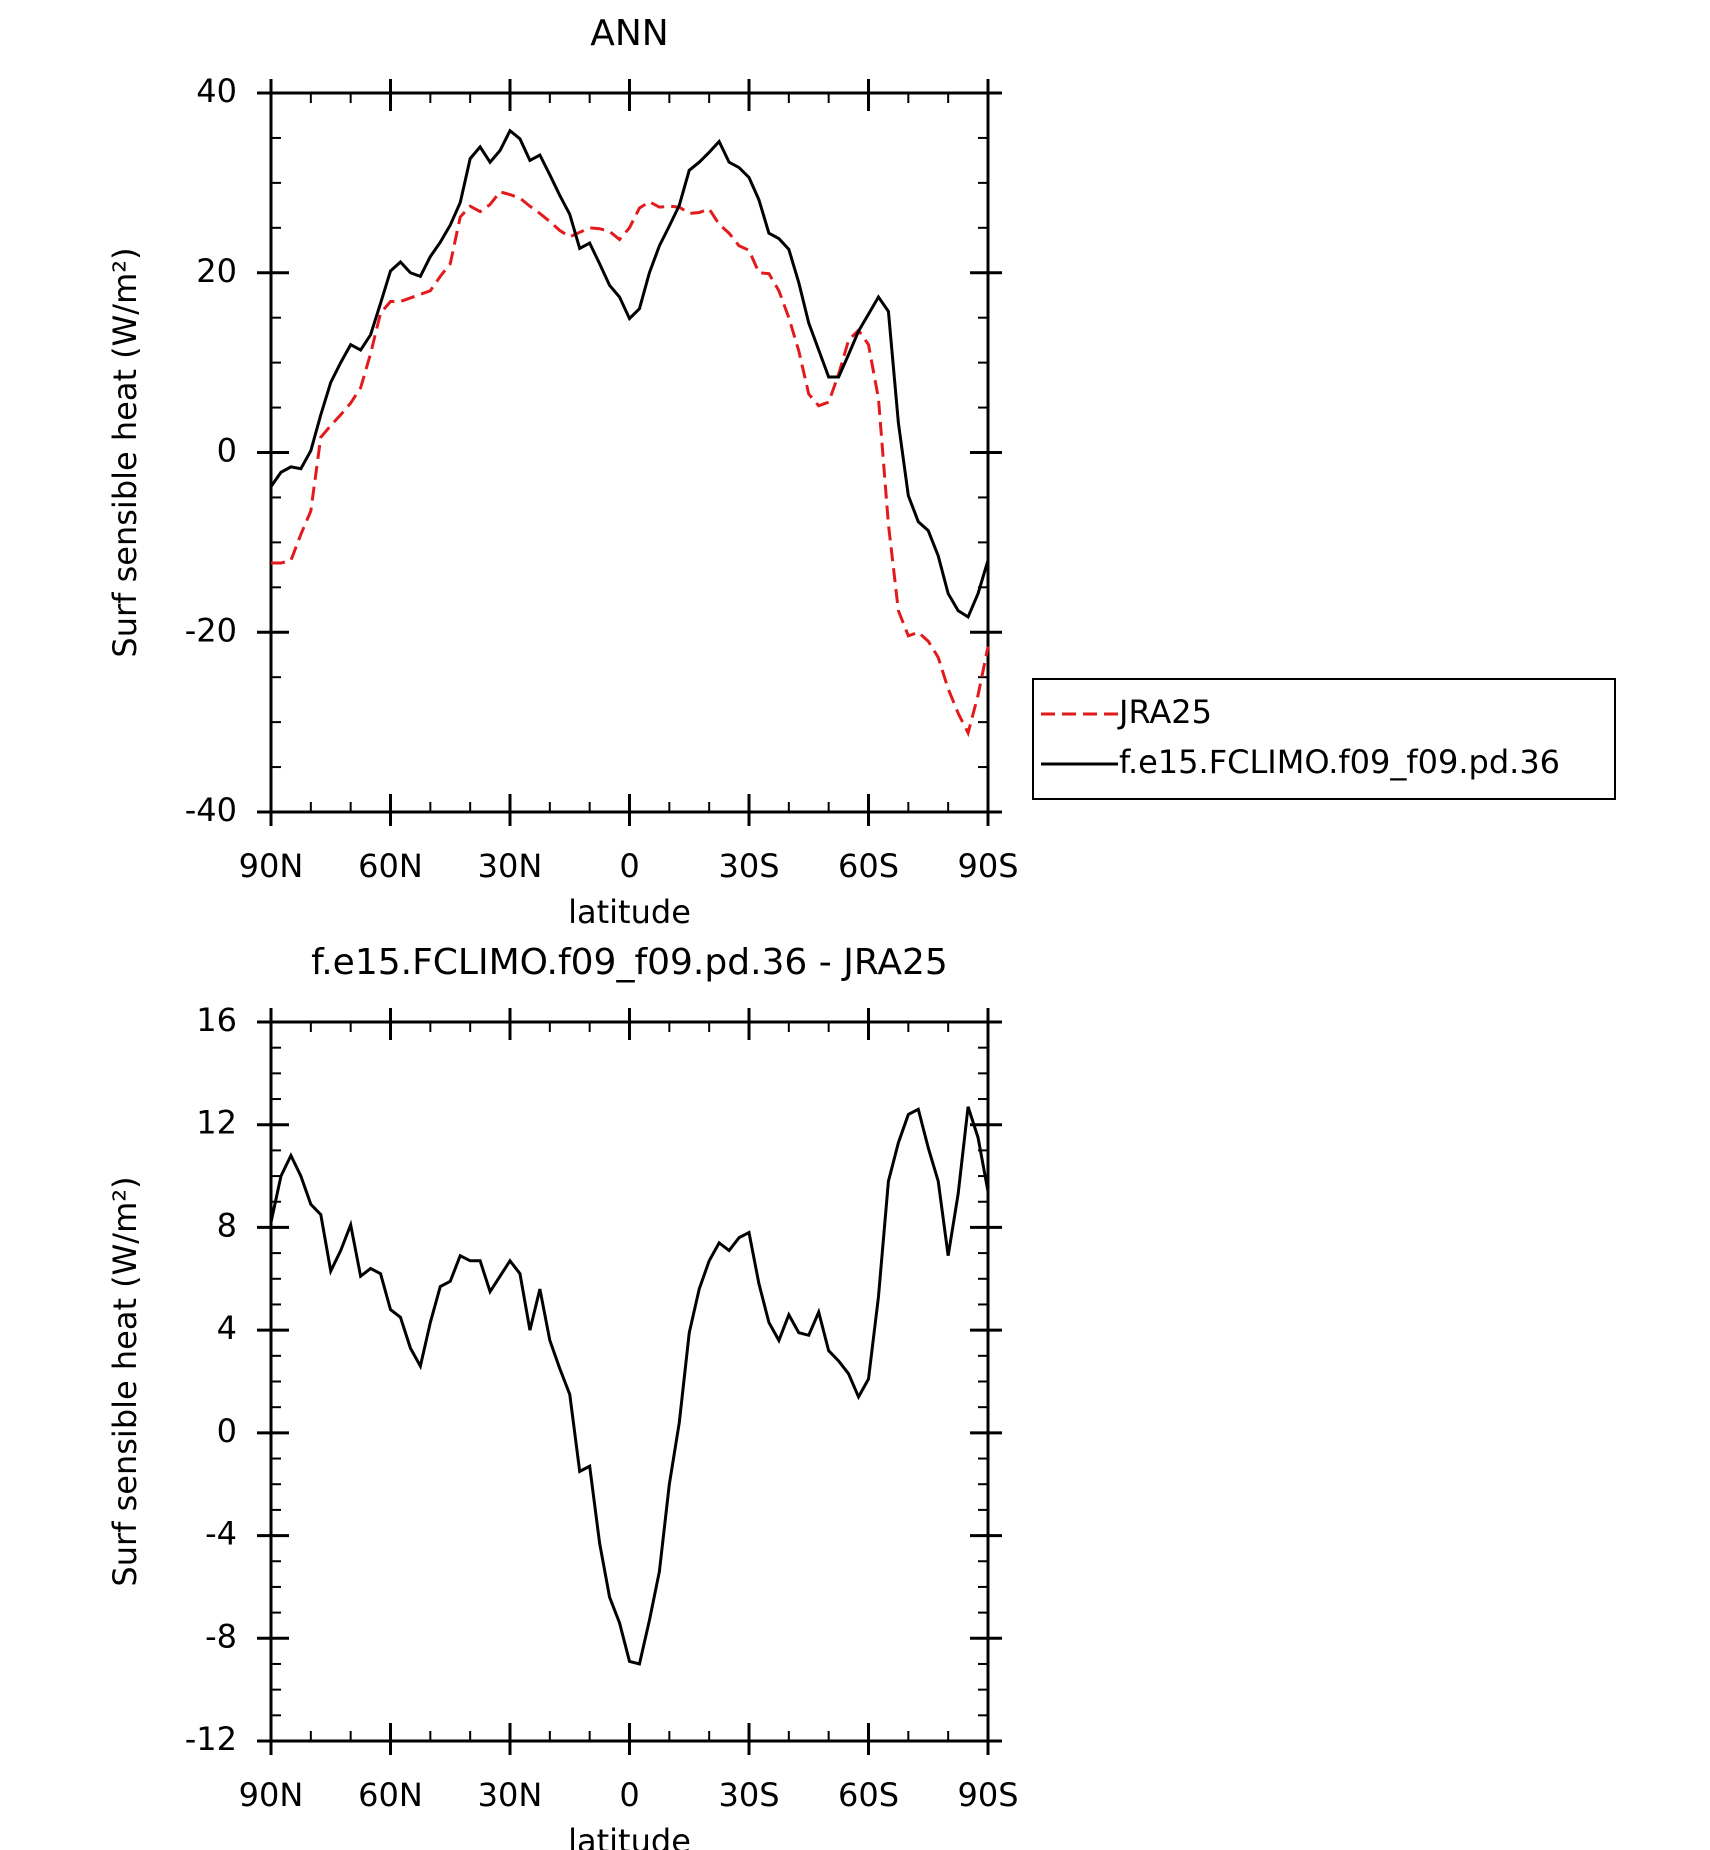 The width and height of the screenshot is (1710, 1850). I want to click on legend-label: JRA25, so click(1164, 712).